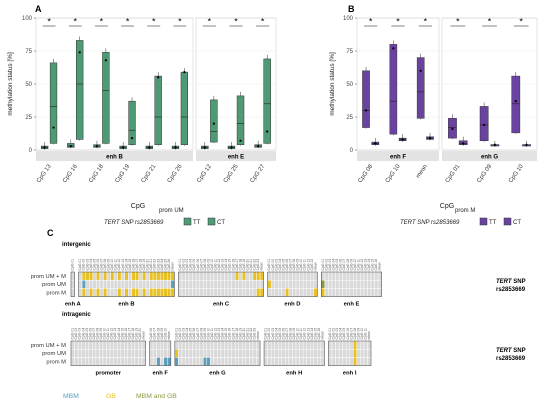 This screenshot has width=550, height=409. Describe the element at coordinates (376, 265) in the screenshot. I see `column-label: CpG 16` at that location.